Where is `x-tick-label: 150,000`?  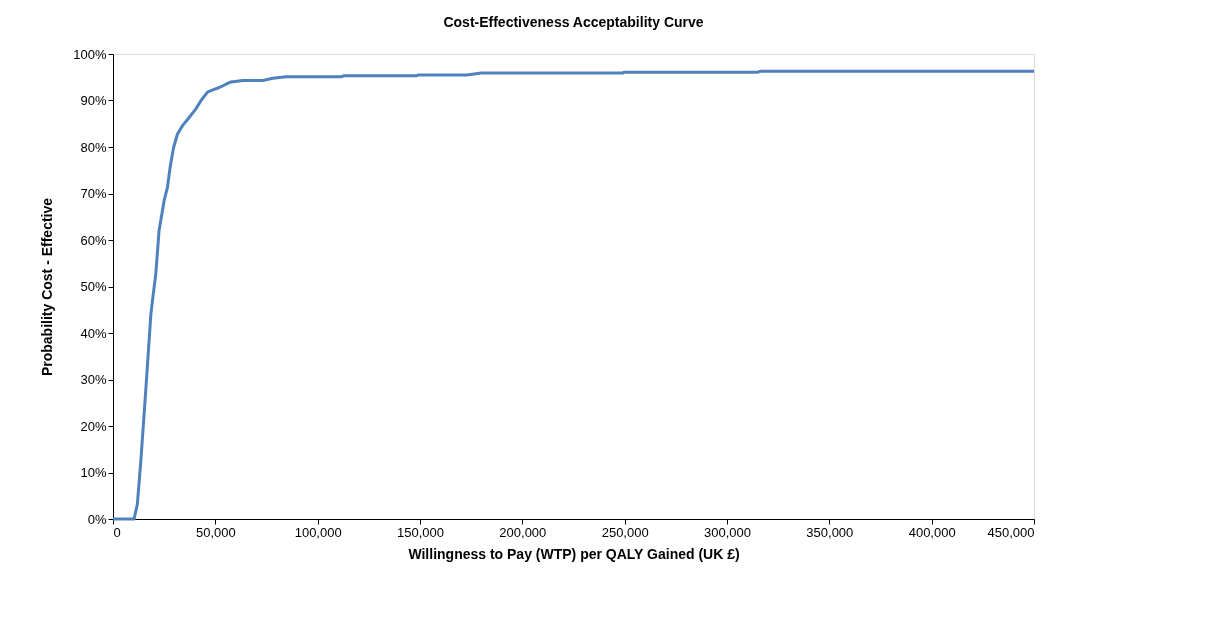
x-tick-label: 150,000 is located at coordinates (420, 532).